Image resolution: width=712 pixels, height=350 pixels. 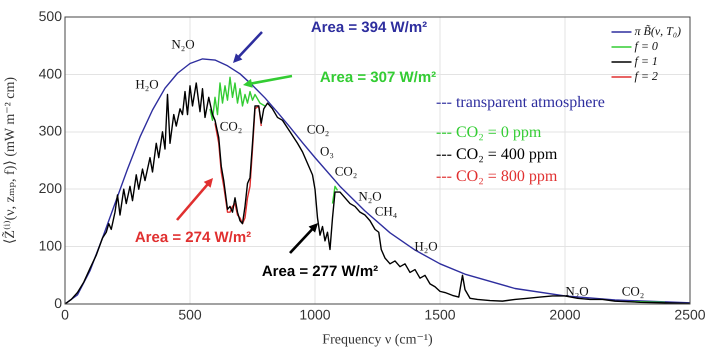 I want to click on legend-label: f = 2, so click(x=646, y=76).